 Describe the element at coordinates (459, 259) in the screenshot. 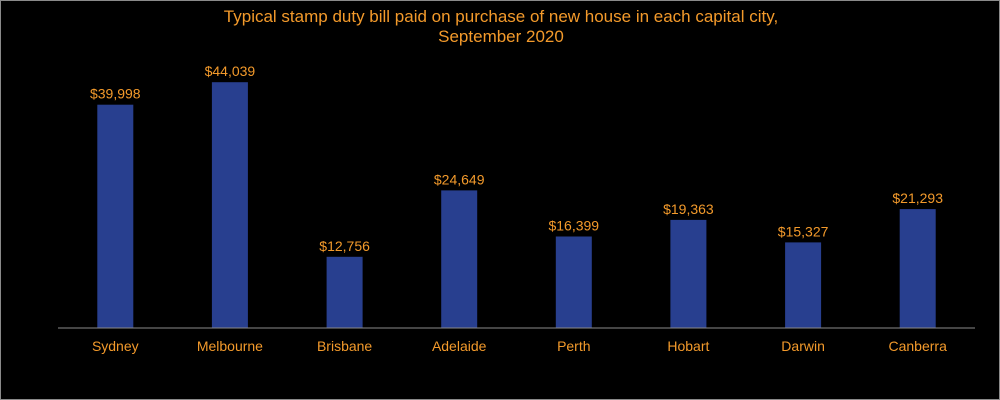

I see `bar-adelaide` at that location.